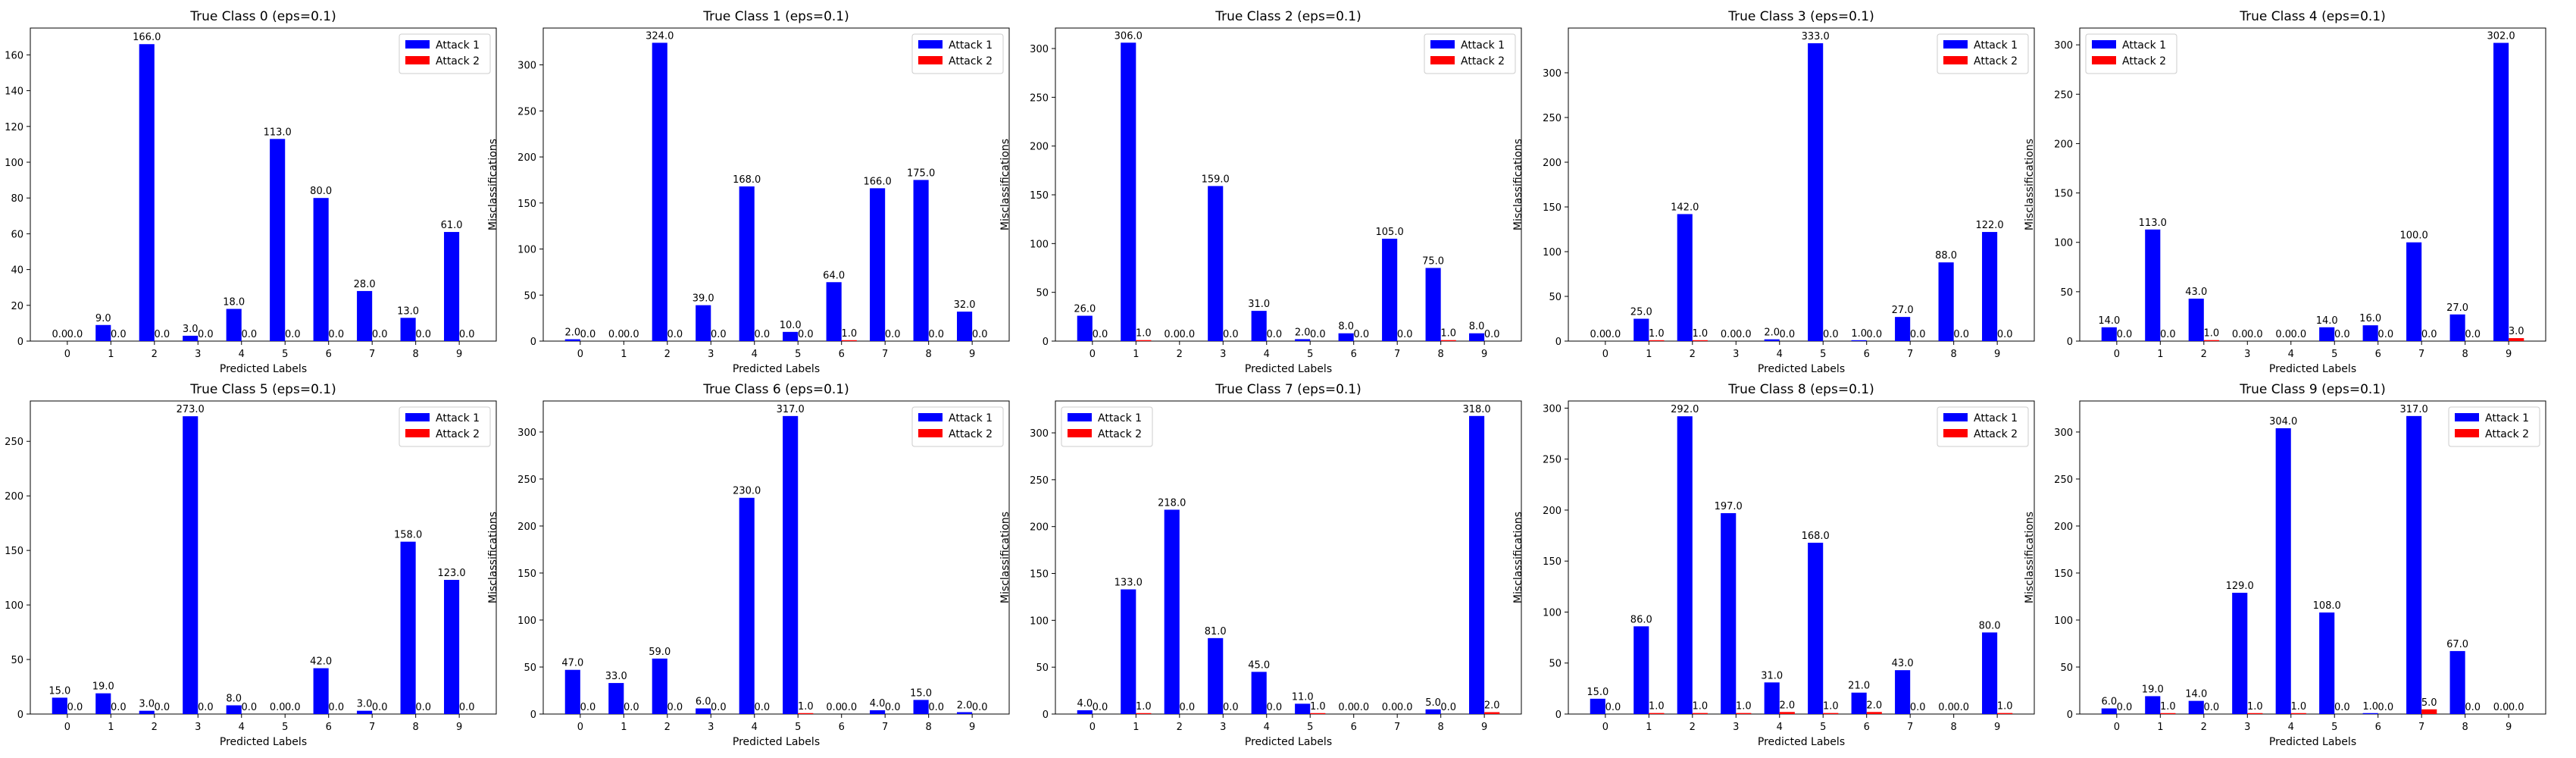  Describe the element at coordinates (111, 354) in the screenshot. I see `x-tick-label: 1` at that location.